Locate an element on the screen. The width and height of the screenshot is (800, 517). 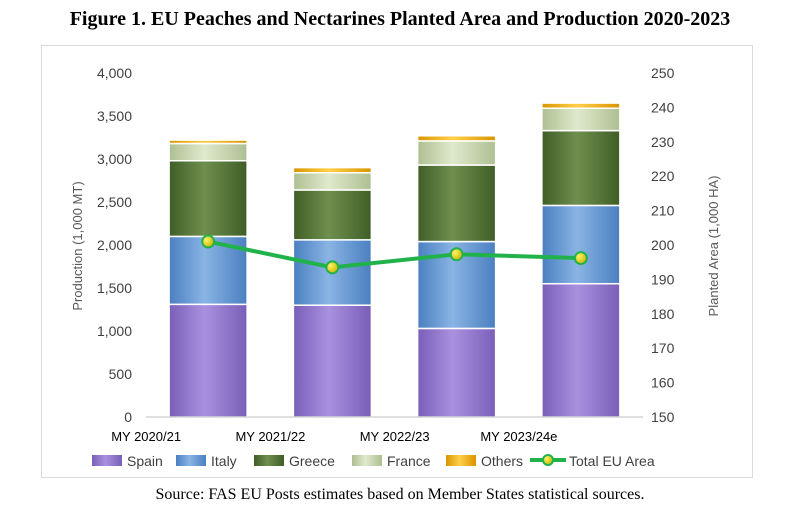
y-tick-label-right: 150 is located at coordinates (663, 417).